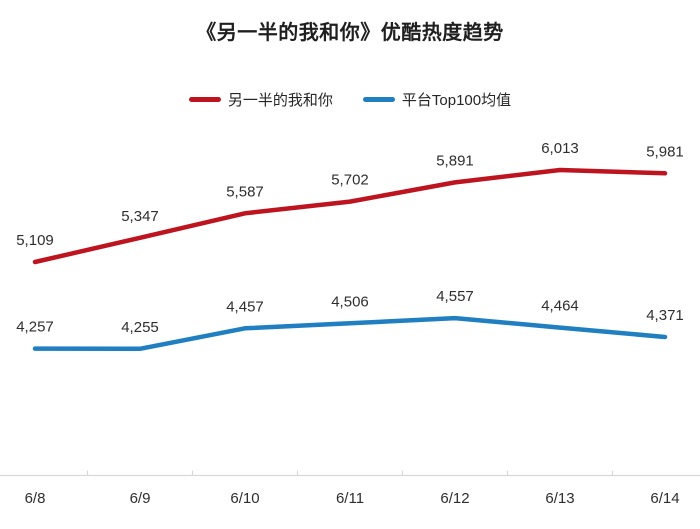 Image resolution: width=700 pixels, height=529 pixels. What do you see at coordinates (664, 498) in the screenshot?
I see `x-axis-label: 6/14` at bounding box center [664, 498].